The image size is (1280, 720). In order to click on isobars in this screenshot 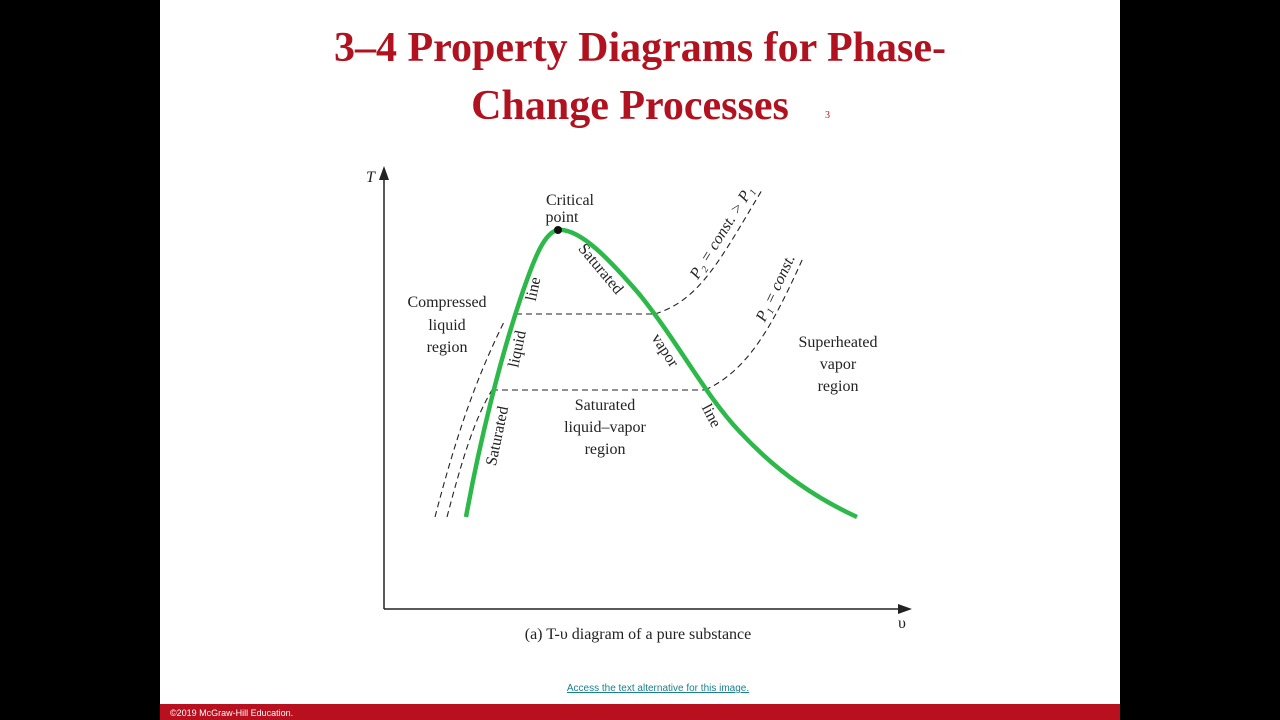, I will do `click(619, 353)`.